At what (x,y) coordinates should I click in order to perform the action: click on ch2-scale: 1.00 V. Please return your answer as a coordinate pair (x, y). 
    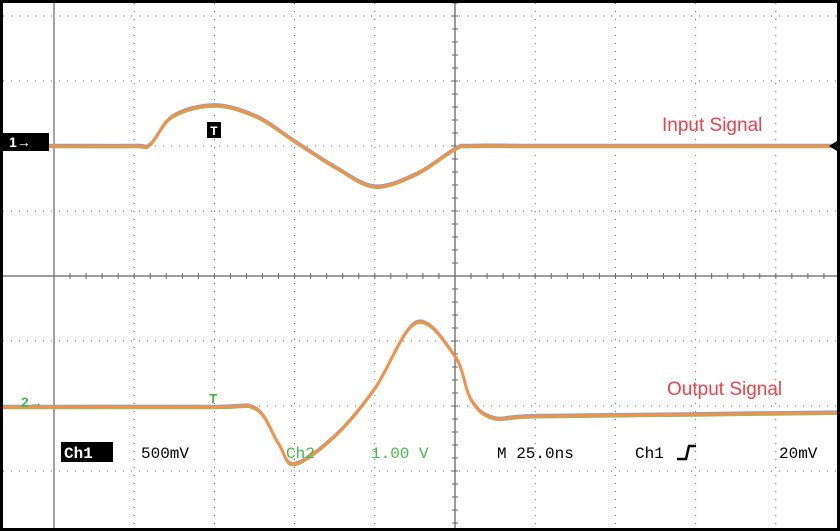
    Looking at the image, I should click on (400, 454).